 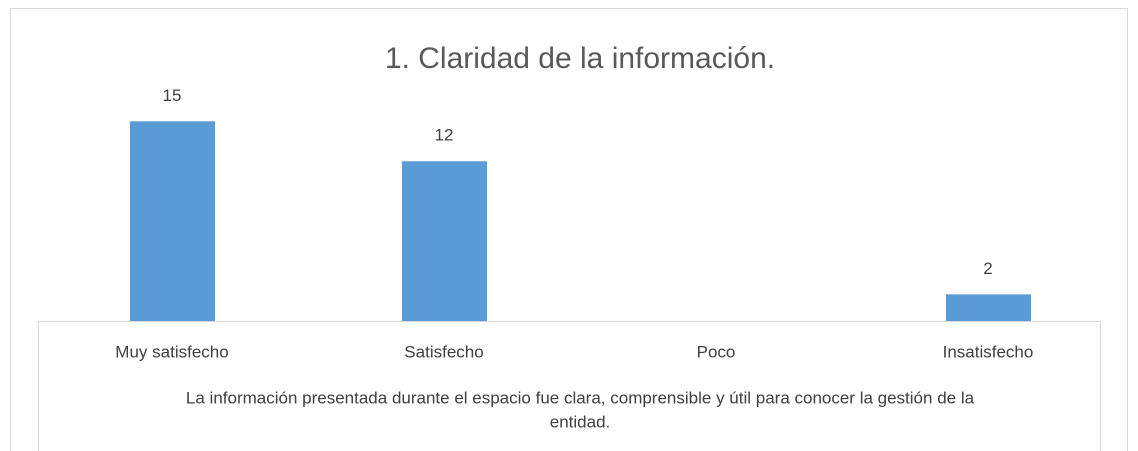 I want to click on x-tick-label: Satisfecho, so click(x=443, y=351).